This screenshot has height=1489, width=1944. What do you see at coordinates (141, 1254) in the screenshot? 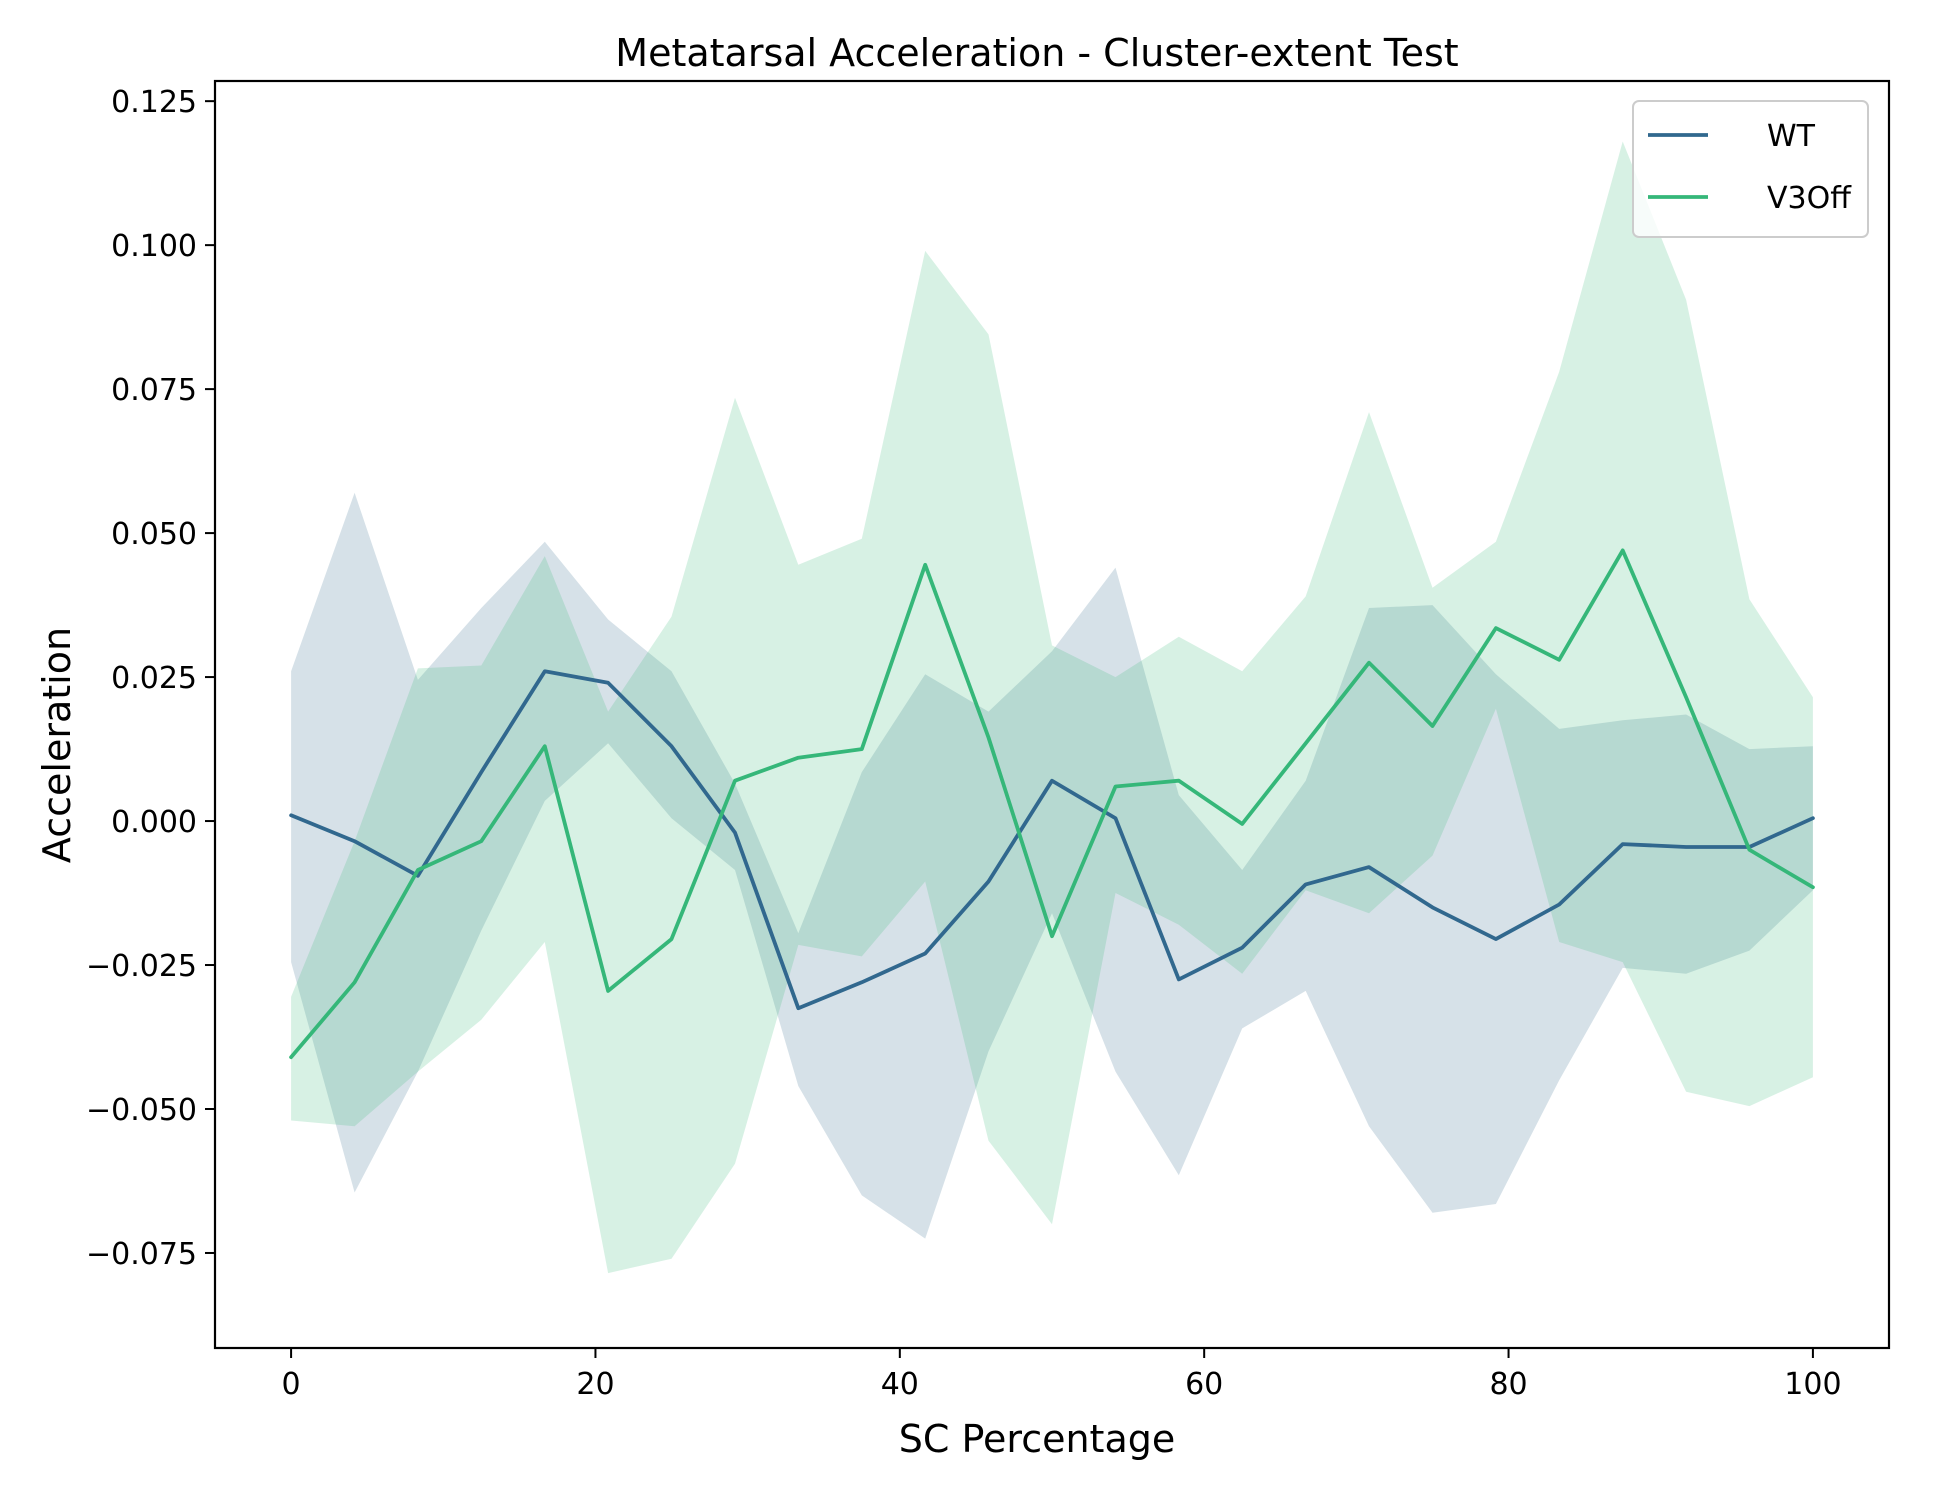
I see `y-tick-label: −0.075` at bounding box center [141, 1254].